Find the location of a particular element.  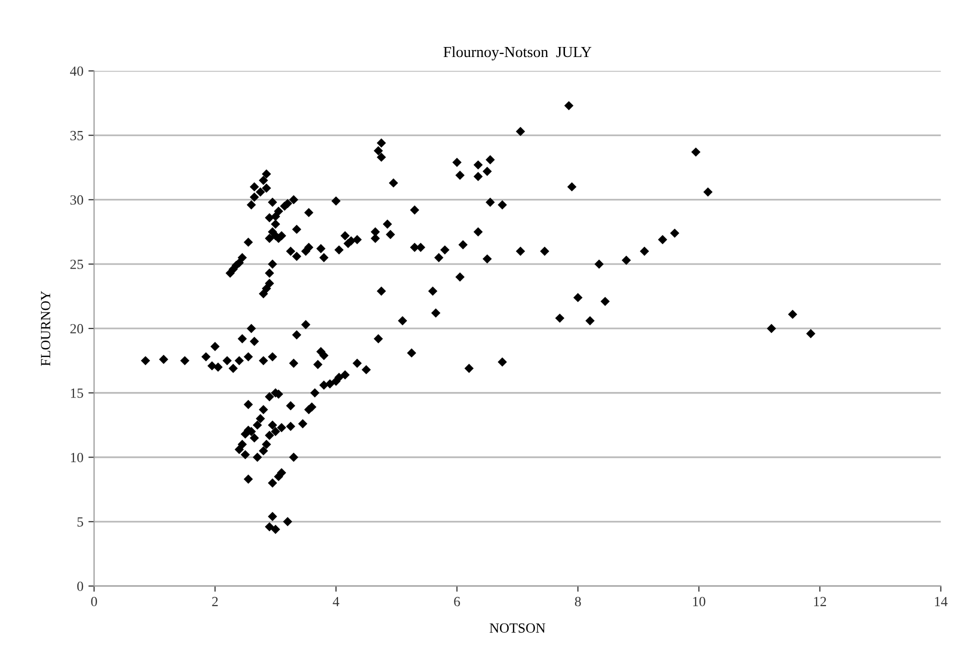

x-tick-label: 10 is located at coordinates (699, 601).